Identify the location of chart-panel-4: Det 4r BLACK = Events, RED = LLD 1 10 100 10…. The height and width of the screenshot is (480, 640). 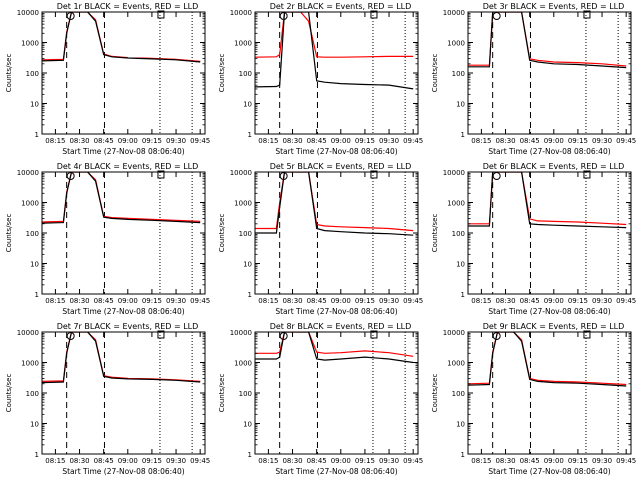
(107, 239).